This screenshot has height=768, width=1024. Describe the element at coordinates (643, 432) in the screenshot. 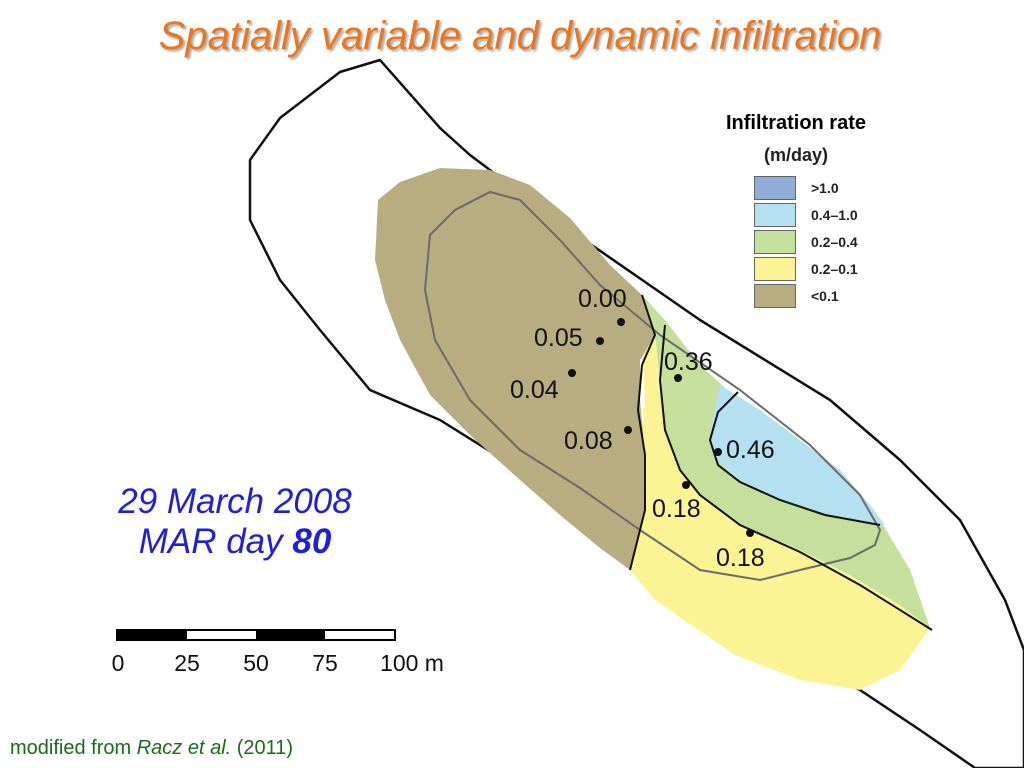

I see `contour-tan-boundary` at that location.